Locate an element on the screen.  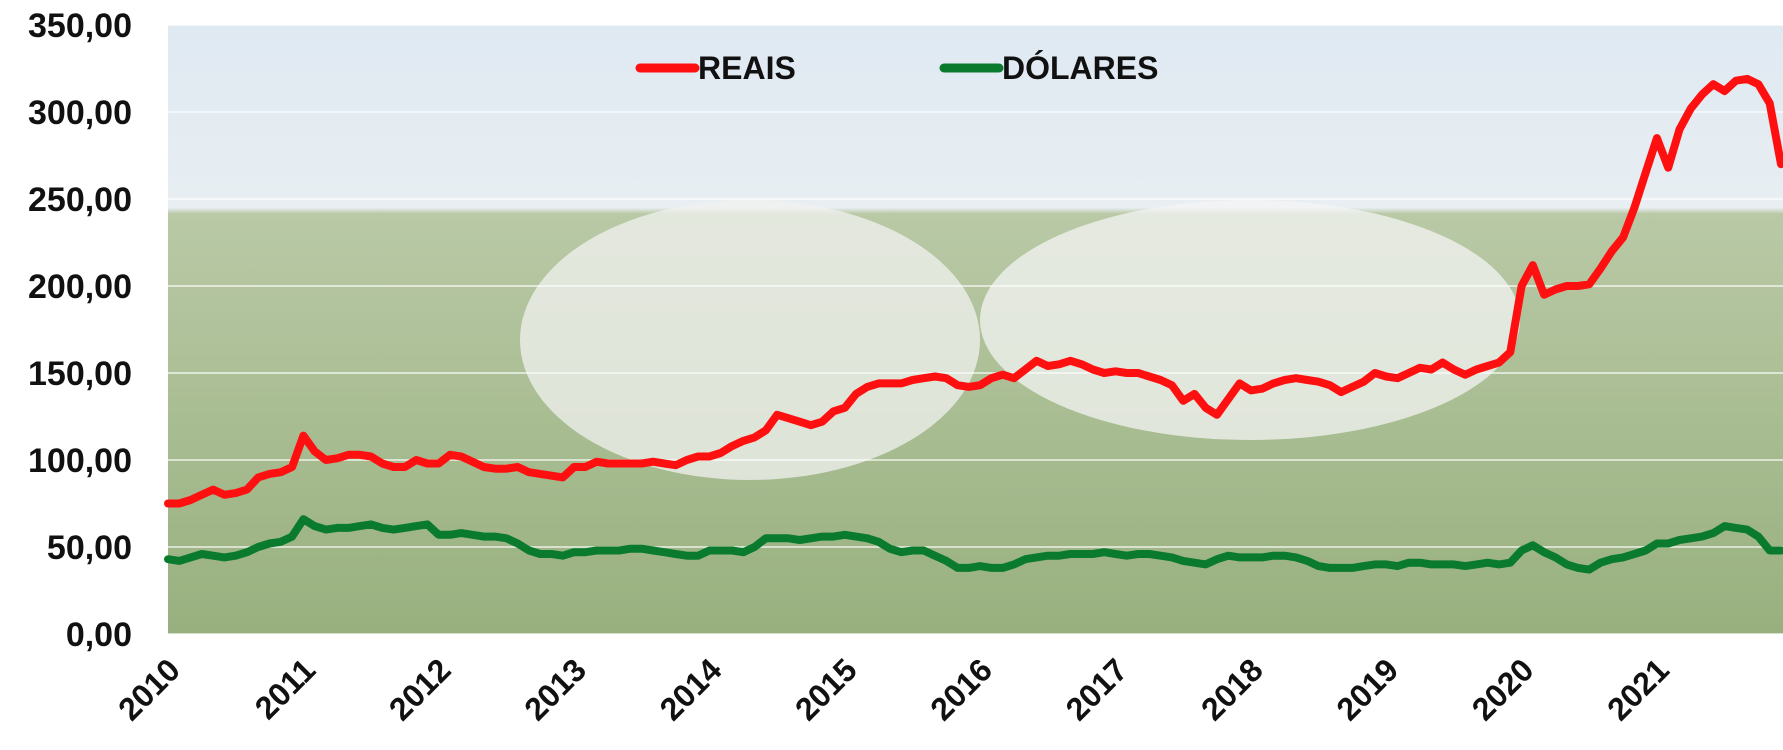
y-tick-label: 350,00 is located at coordinates (80, 26).